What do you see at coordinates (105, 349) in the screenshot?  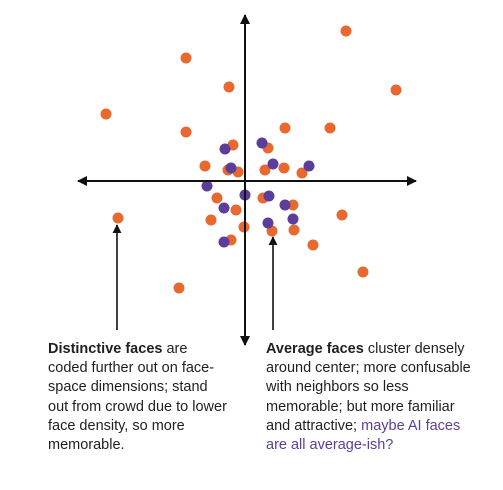 I see `distinctive-faces-heading: Distinctive faces` at bounding box center [105, 349].